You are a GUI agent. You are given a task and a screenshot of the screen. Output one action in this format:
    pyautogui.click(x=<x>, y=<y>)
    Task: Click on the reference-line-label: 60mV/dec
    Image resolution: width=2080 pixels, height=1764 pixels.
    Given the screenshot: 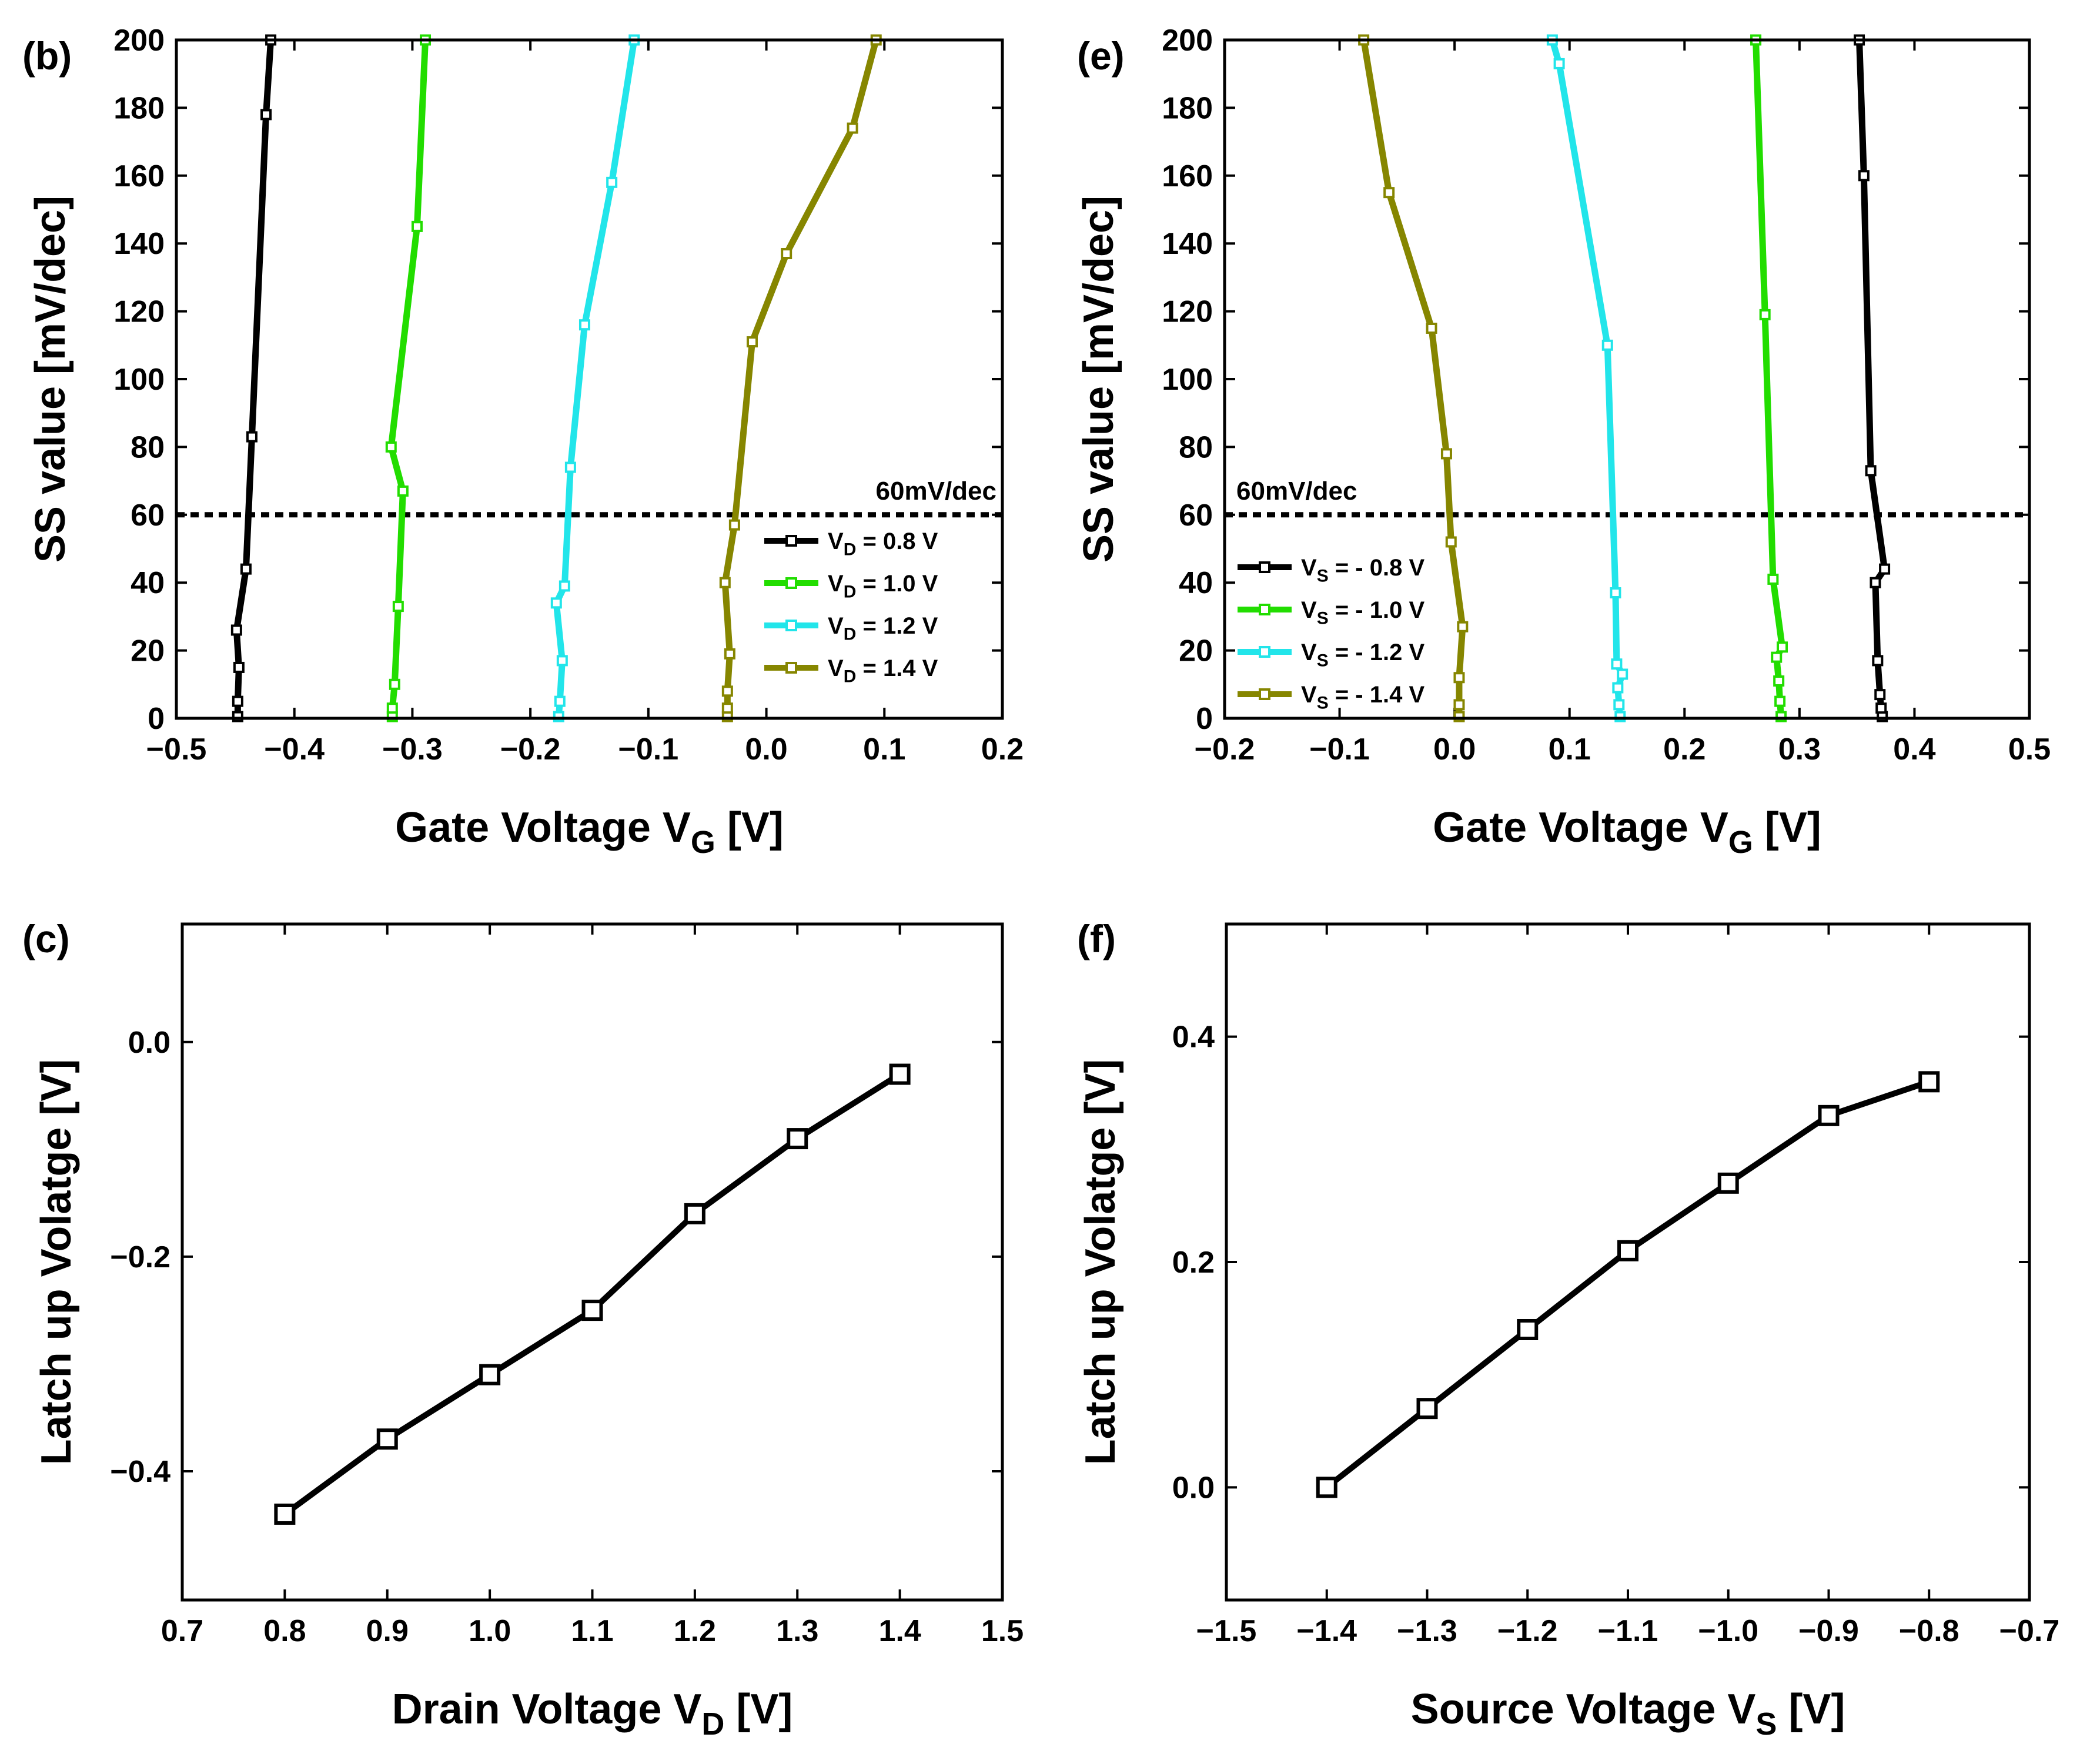 What is the action you would take?
    pyautogui.click(x=1296, y=492)
    